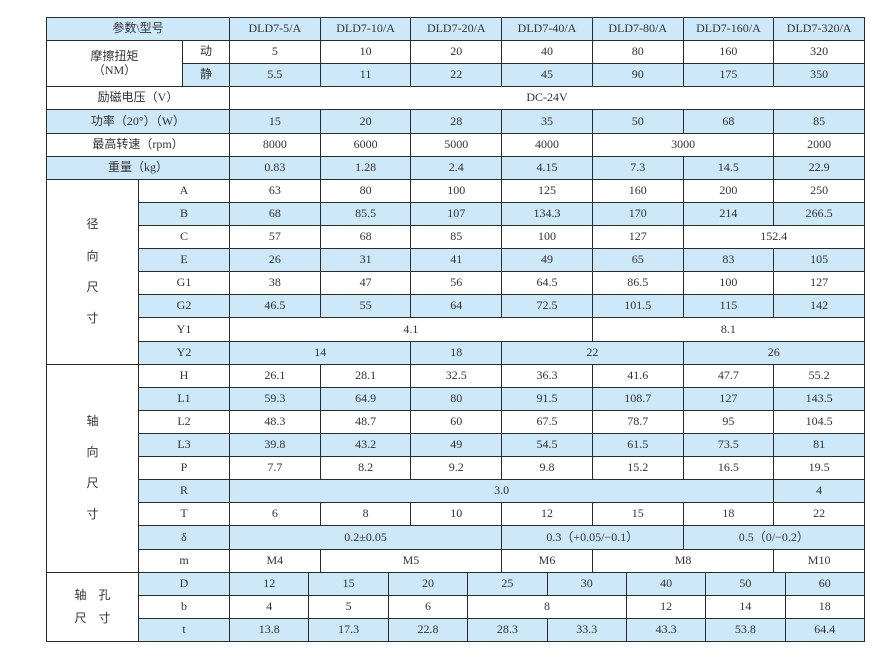 The width and height of the screenshot is (878, 660). What do you see at coordinates (666, 606) in the screenshot?
I see `value-cell: 12` at bounding box center [666, 606].